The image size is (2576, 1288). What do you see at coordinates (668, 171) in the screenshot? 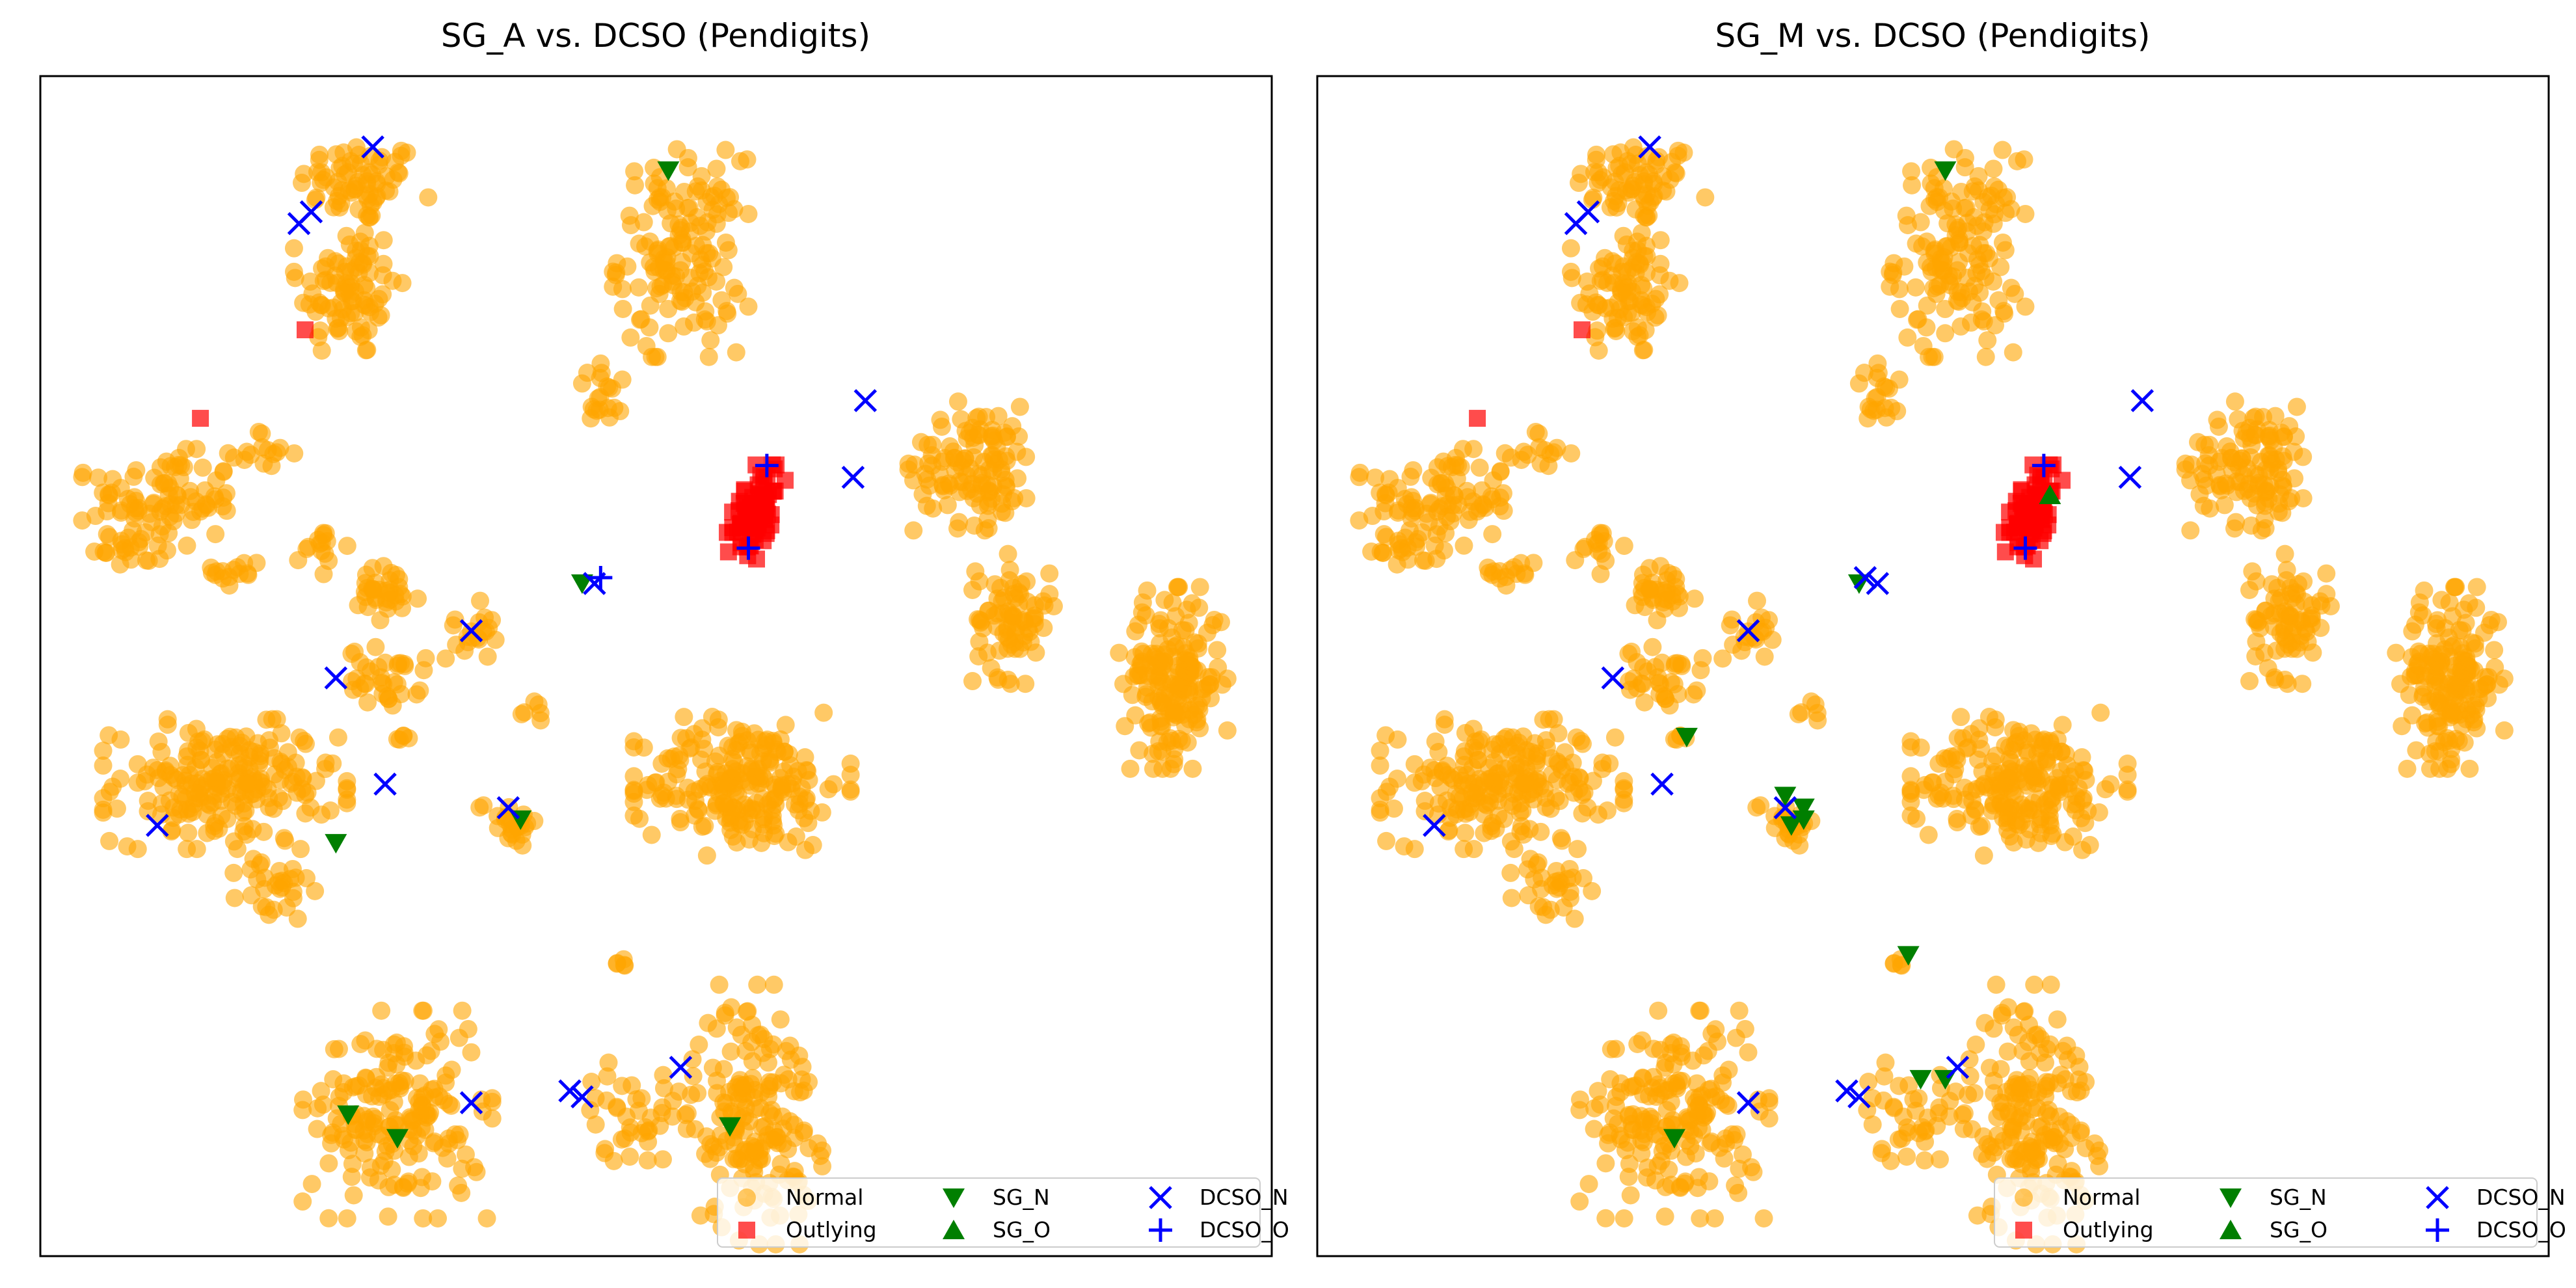
I see `sg-n-point` at bounding box center [668, 171].